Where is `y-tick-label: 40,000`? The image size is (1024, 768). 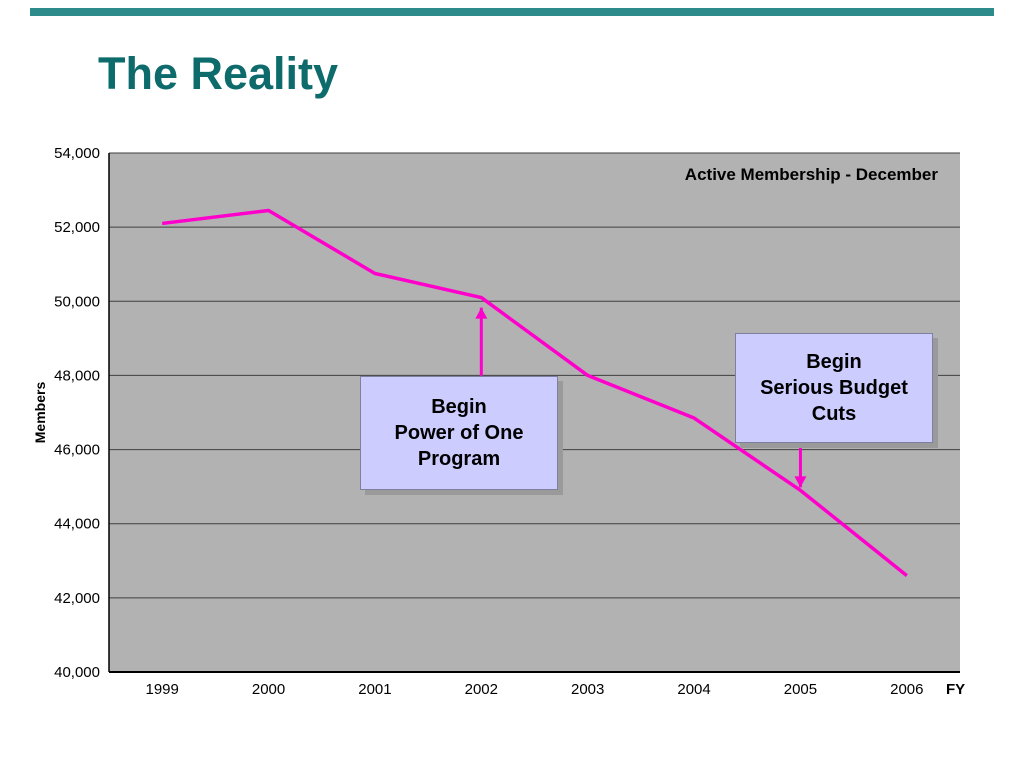 y-tick-label: 40,000 is located at coordinates (77, 672).